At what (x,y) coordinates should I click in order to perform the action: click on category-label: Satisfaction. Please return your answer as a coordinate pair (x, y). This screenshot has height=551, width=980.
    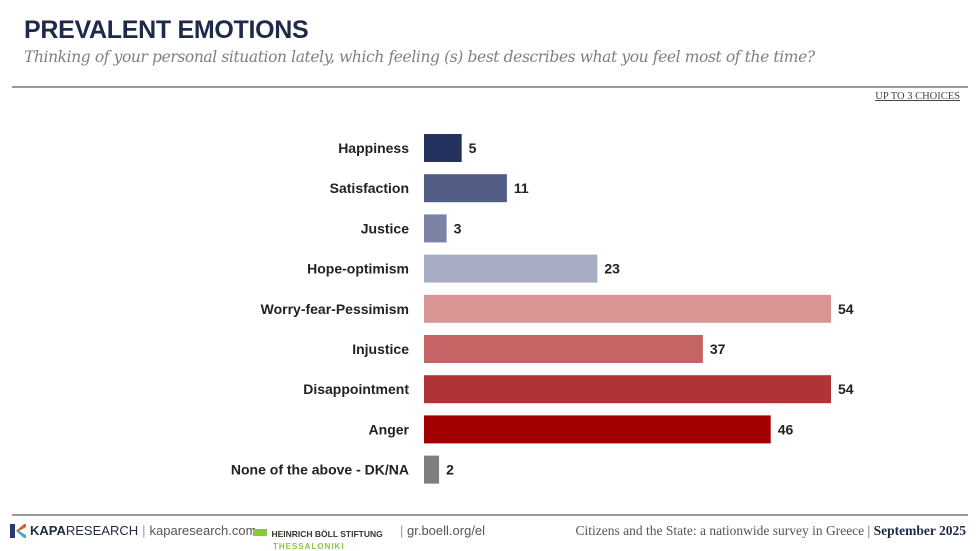
    Looking at the image, I should click on (369, 188).